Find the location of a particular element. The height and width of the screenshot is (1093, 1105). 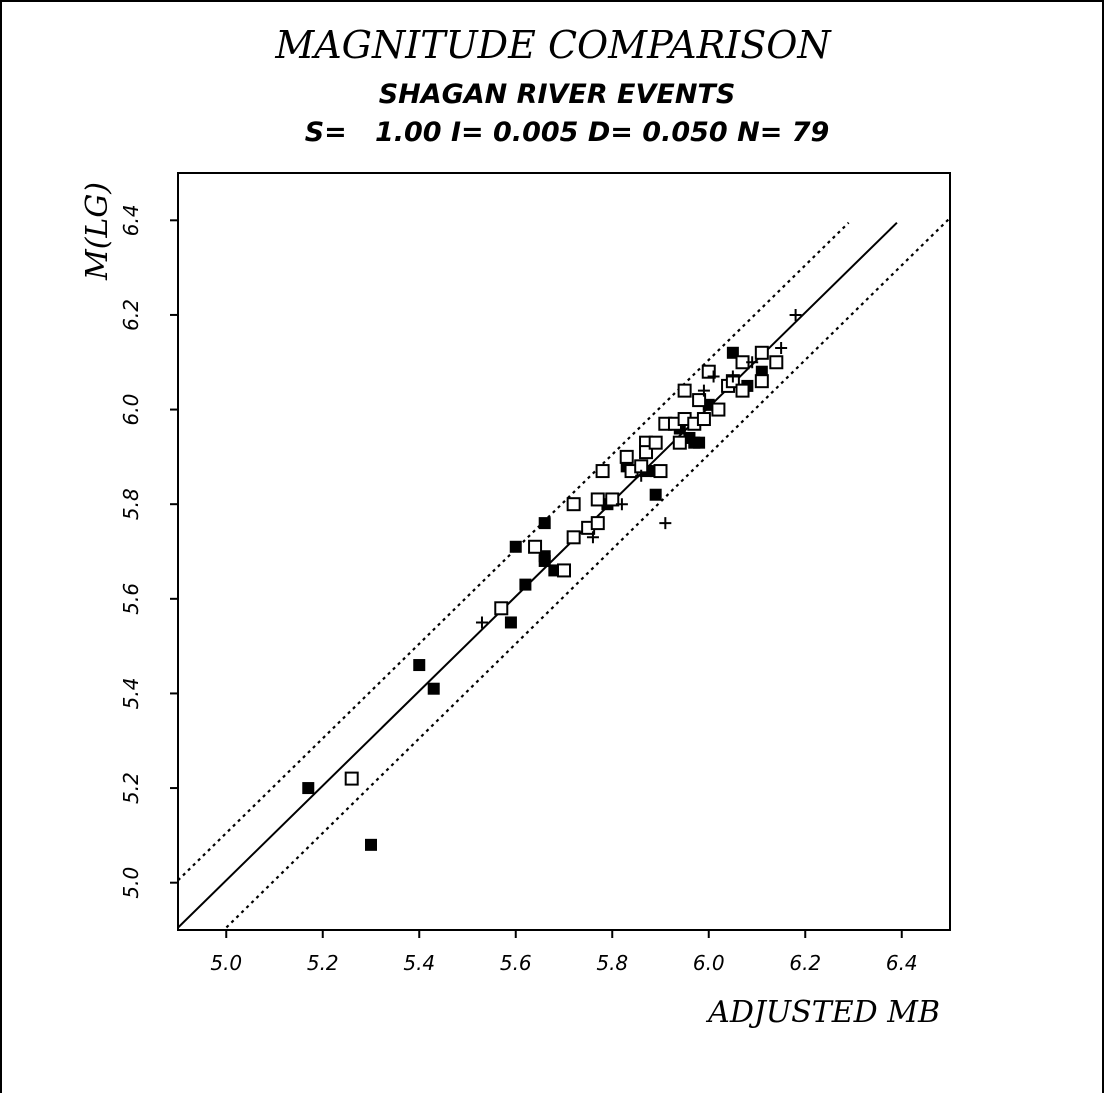

y-tick-label: 6.0 is located at coordinates (131, 410).